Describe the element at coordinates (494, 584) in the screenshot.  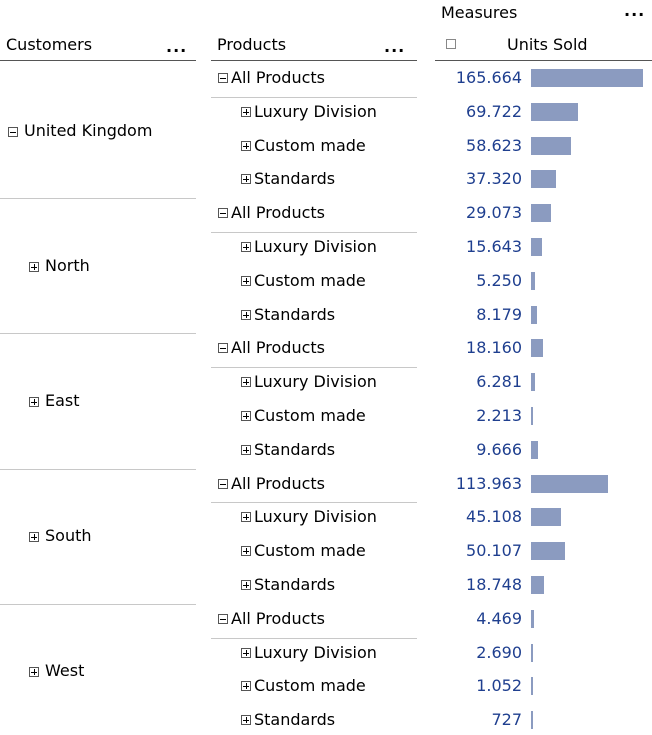
I see `units-sold-value: 18.748` at that location.